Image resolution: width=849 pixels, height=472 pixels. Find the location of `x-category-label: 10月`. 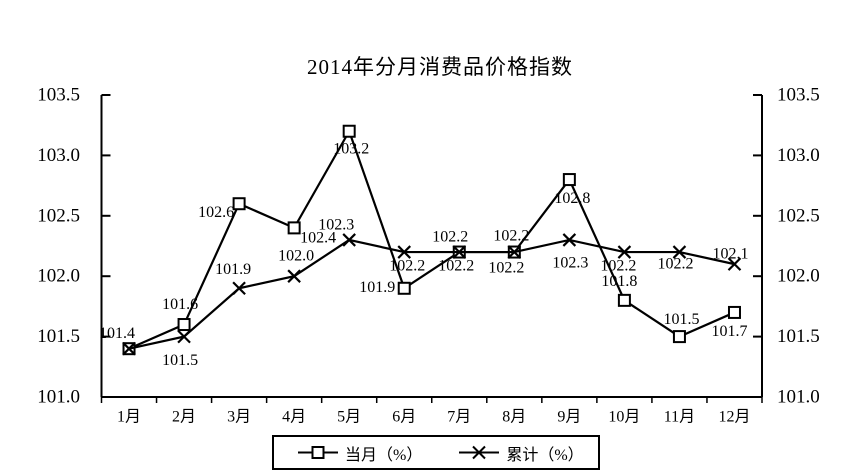

x-category-label: 10月 is located at coordinates (624, 417).